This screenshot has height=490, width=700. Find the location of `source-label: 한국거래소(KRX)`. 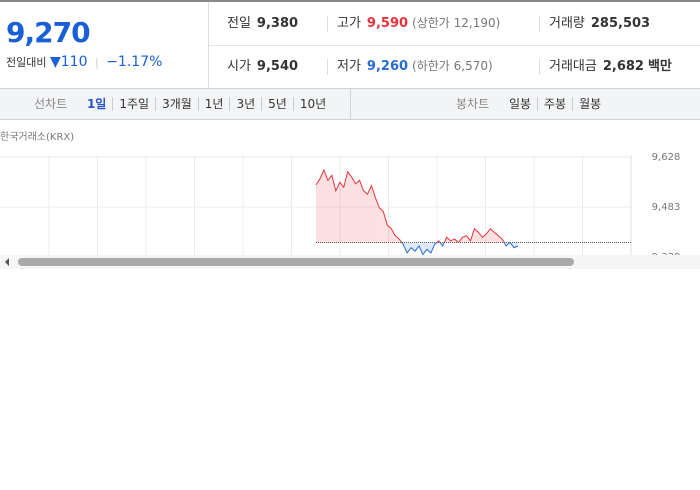

source-label: 한국거래소(KRX) is located at coordinates (37, 137).